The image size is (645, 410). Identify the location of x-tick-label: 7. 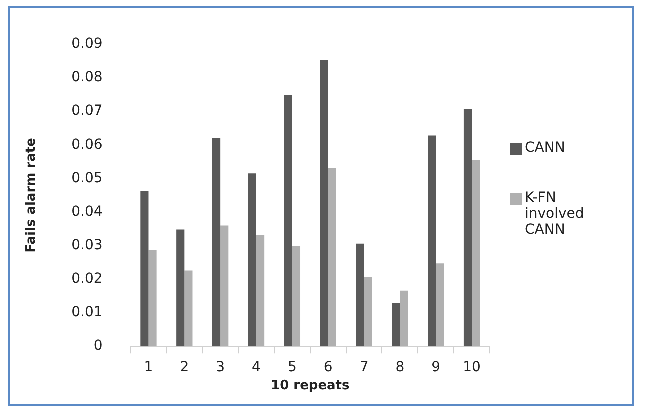
(364, 368).